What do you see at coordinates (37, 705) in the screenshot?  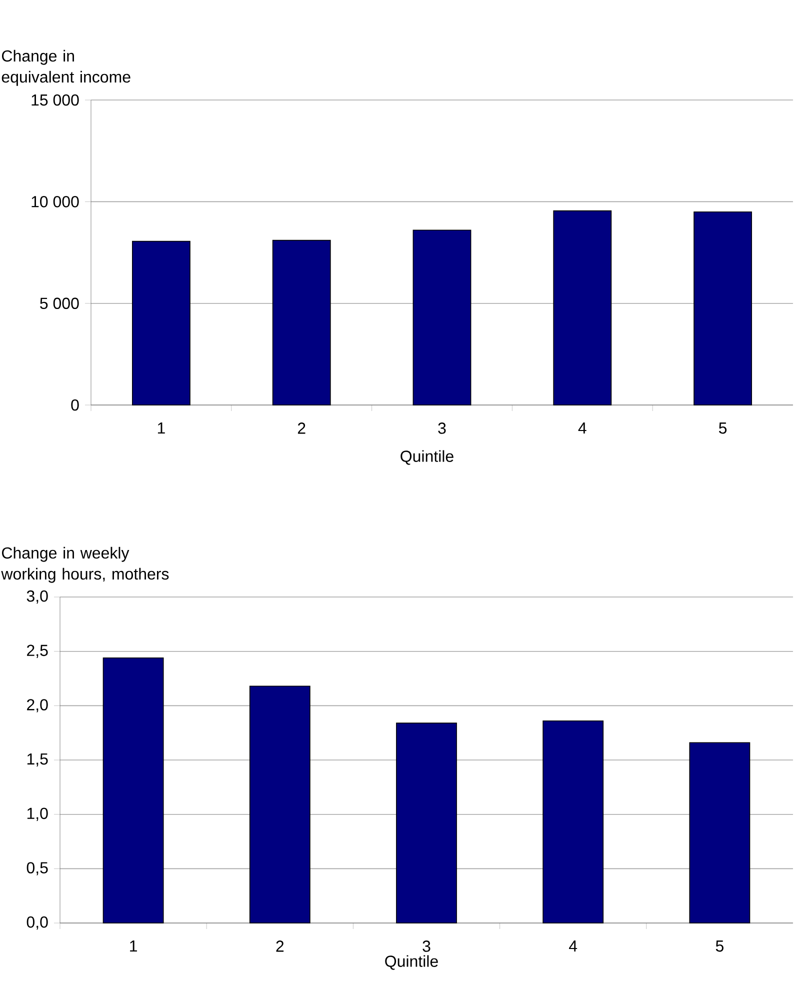 I see `y-tick-label: 2,0` at bounding box center [37, 705].